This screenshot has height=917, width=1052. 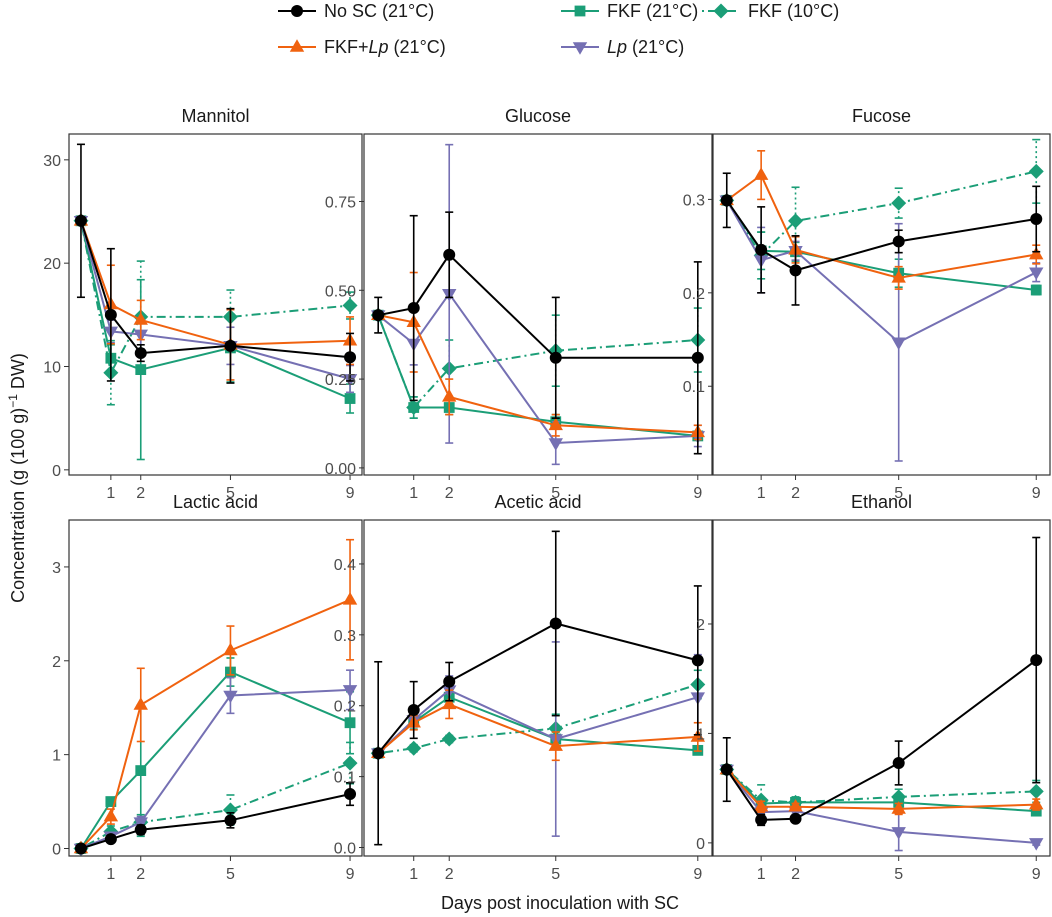 What do you see at coordinates (297, 11) in the screenshot?
I see `legend-marker-circle` at bounding box center [297, 11].